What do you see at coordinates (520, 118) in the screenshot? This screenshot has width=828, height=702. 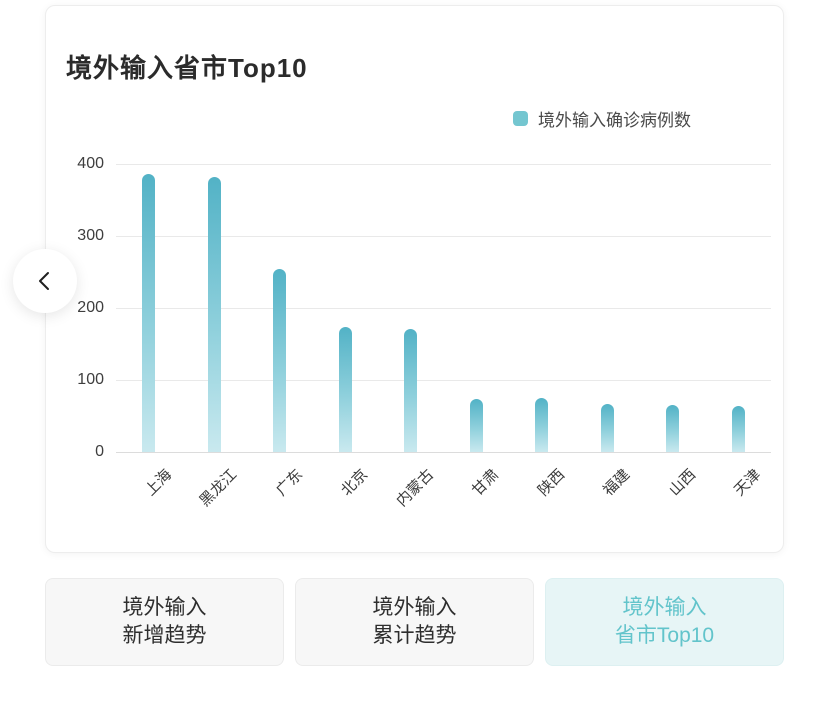 I see `legend-swatch-icon` at bounding box center [520, 118].